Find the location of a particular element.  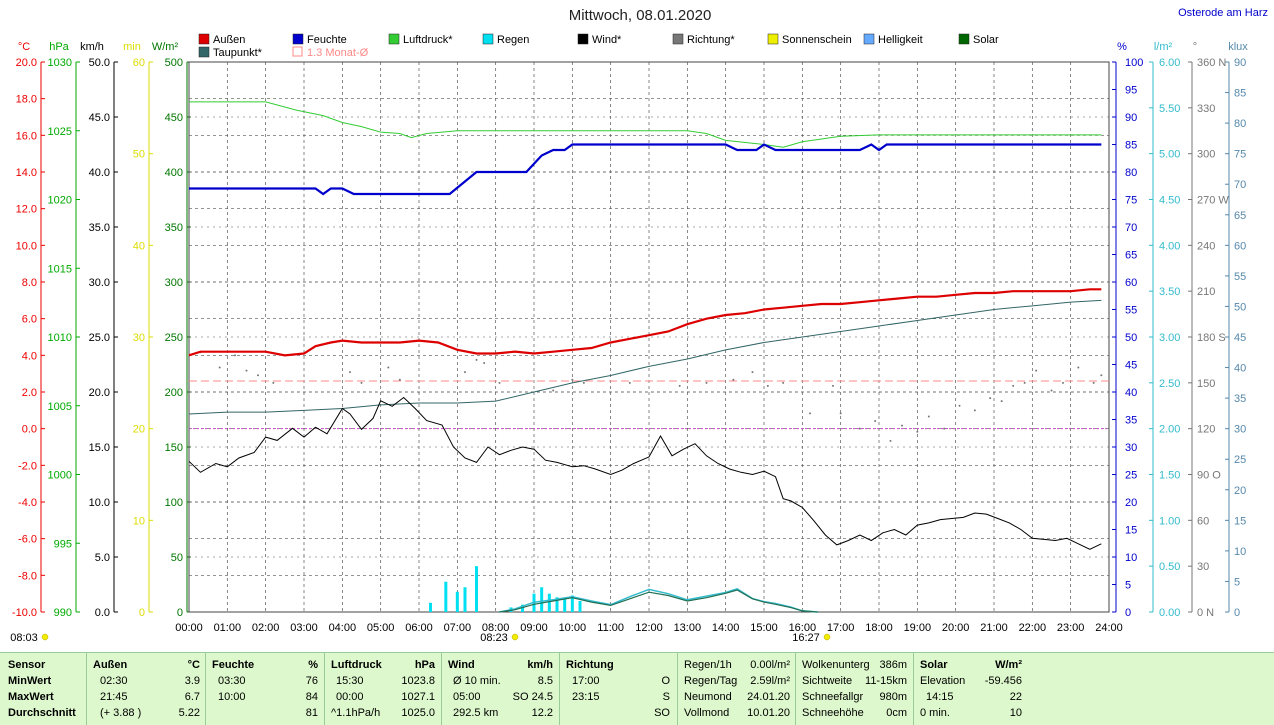

legend-label: Außen is located at coordinates (229, 40).